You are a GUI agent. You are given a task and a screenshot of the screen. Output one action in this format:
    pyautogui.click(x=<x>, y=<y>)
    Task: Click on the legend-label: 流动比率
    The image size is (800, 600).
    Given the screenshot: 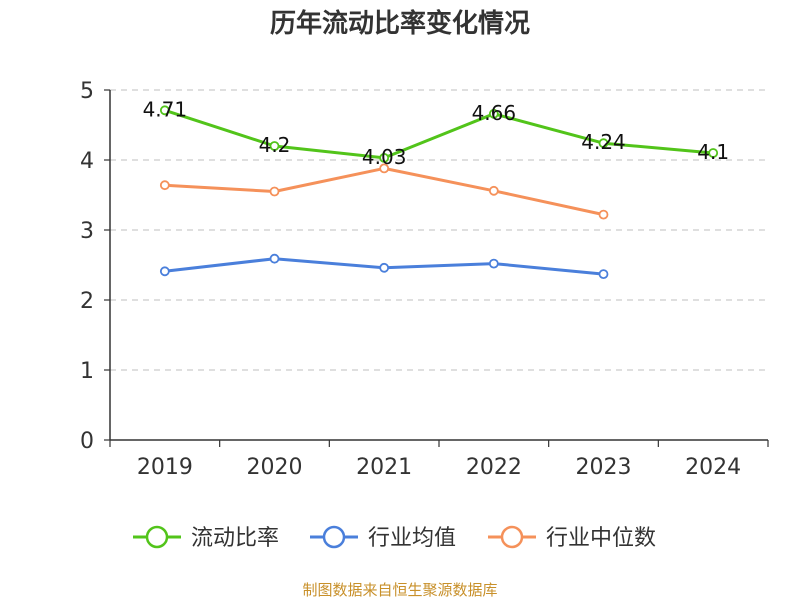 What is the action you would take?
    pyautogui.click(x=235, y=538)
    